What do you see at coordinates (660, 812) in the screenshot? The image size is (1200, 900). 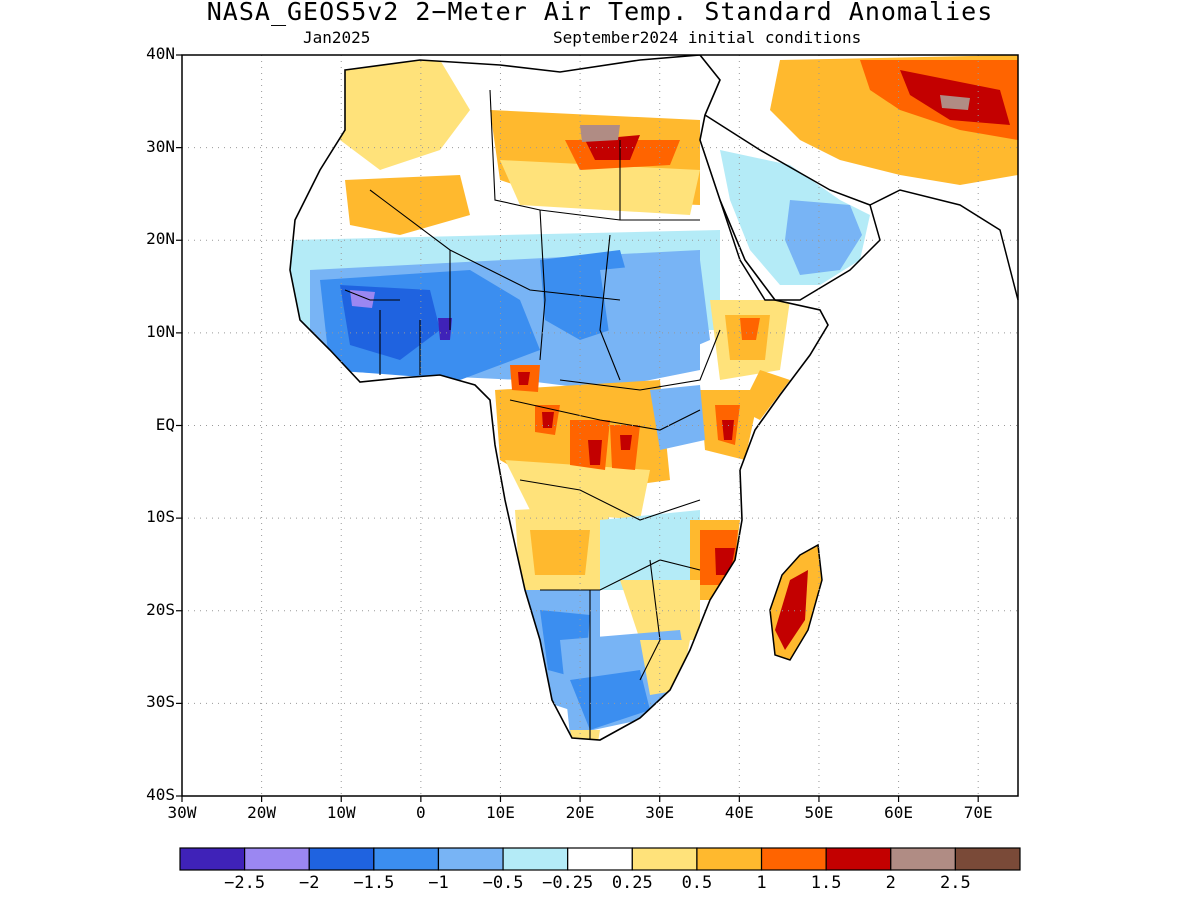 I see `lon-tick-label: 30E` at bounding box center [660, 812].